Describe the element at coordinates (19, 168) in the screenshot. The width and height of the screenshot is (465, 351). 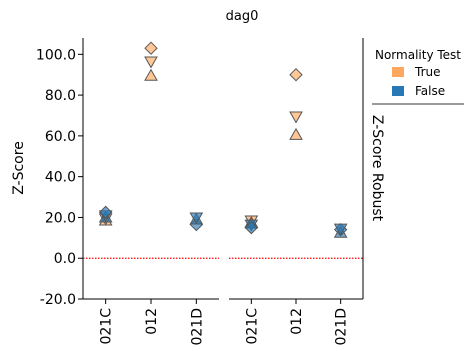
I see `y-axis-title: Z-Score` at that location.